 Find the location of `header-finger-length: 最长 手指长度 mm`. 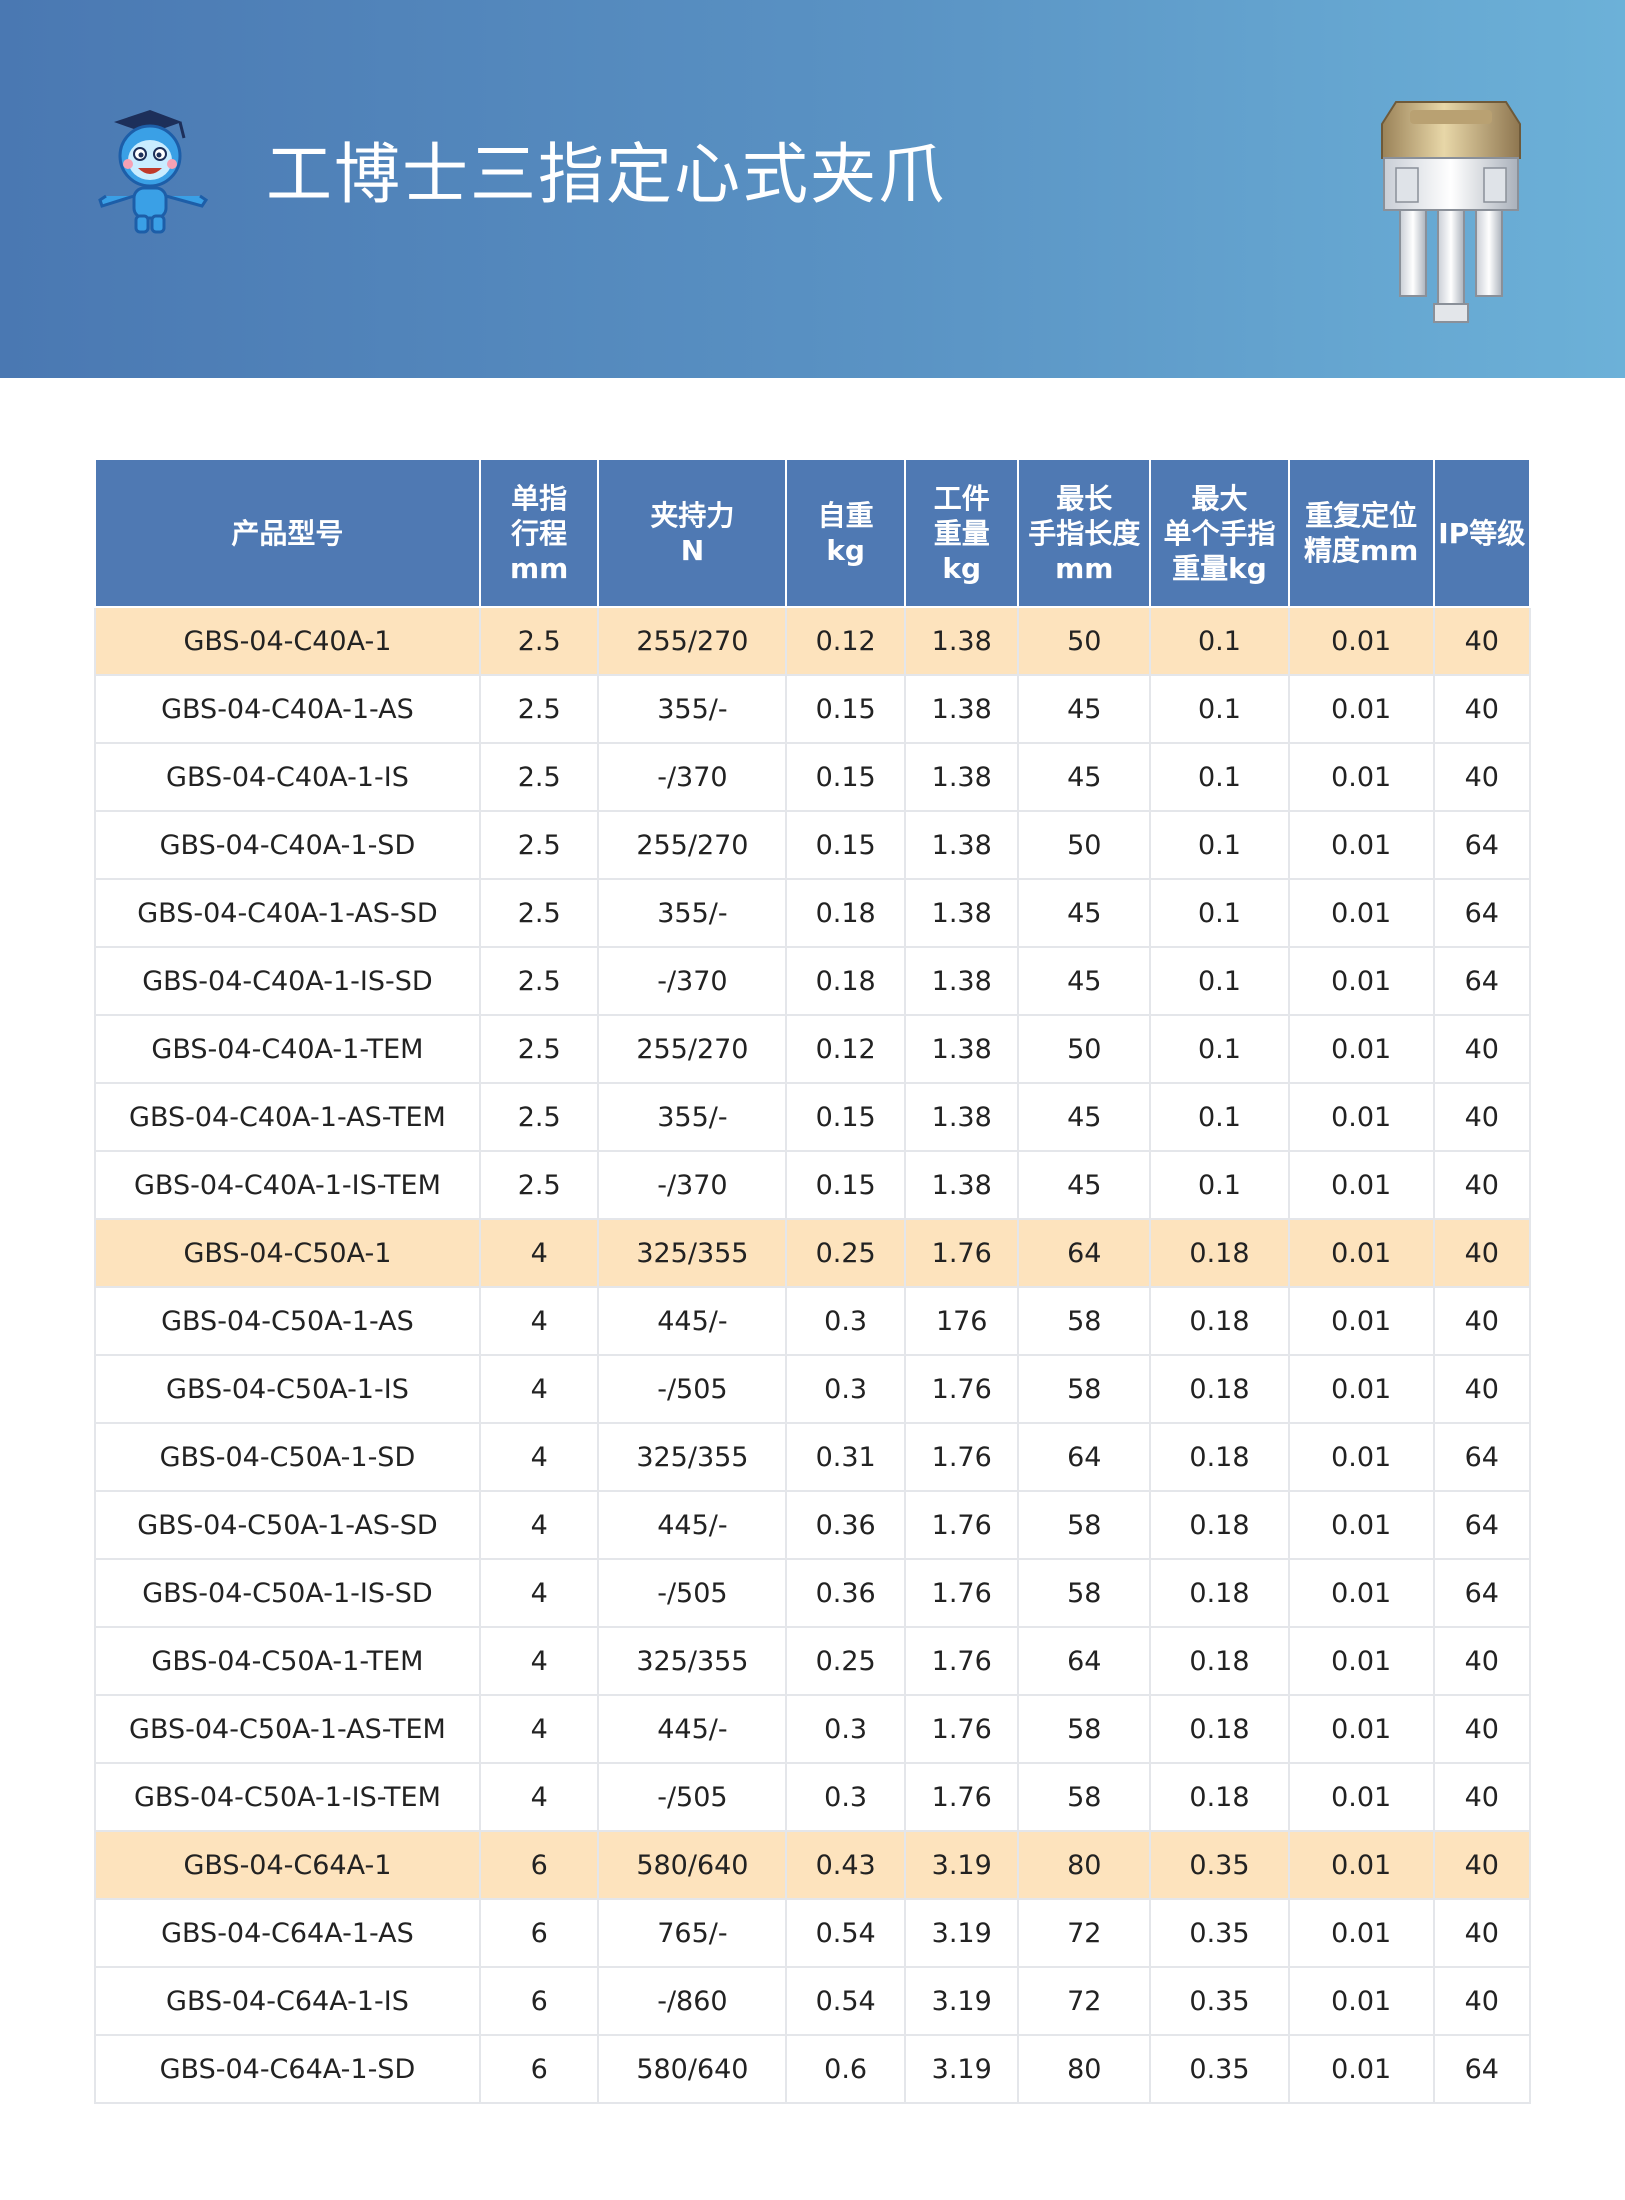

header-finger-length: 最长 手指长度 mm is located at coordinates (1084, 533).